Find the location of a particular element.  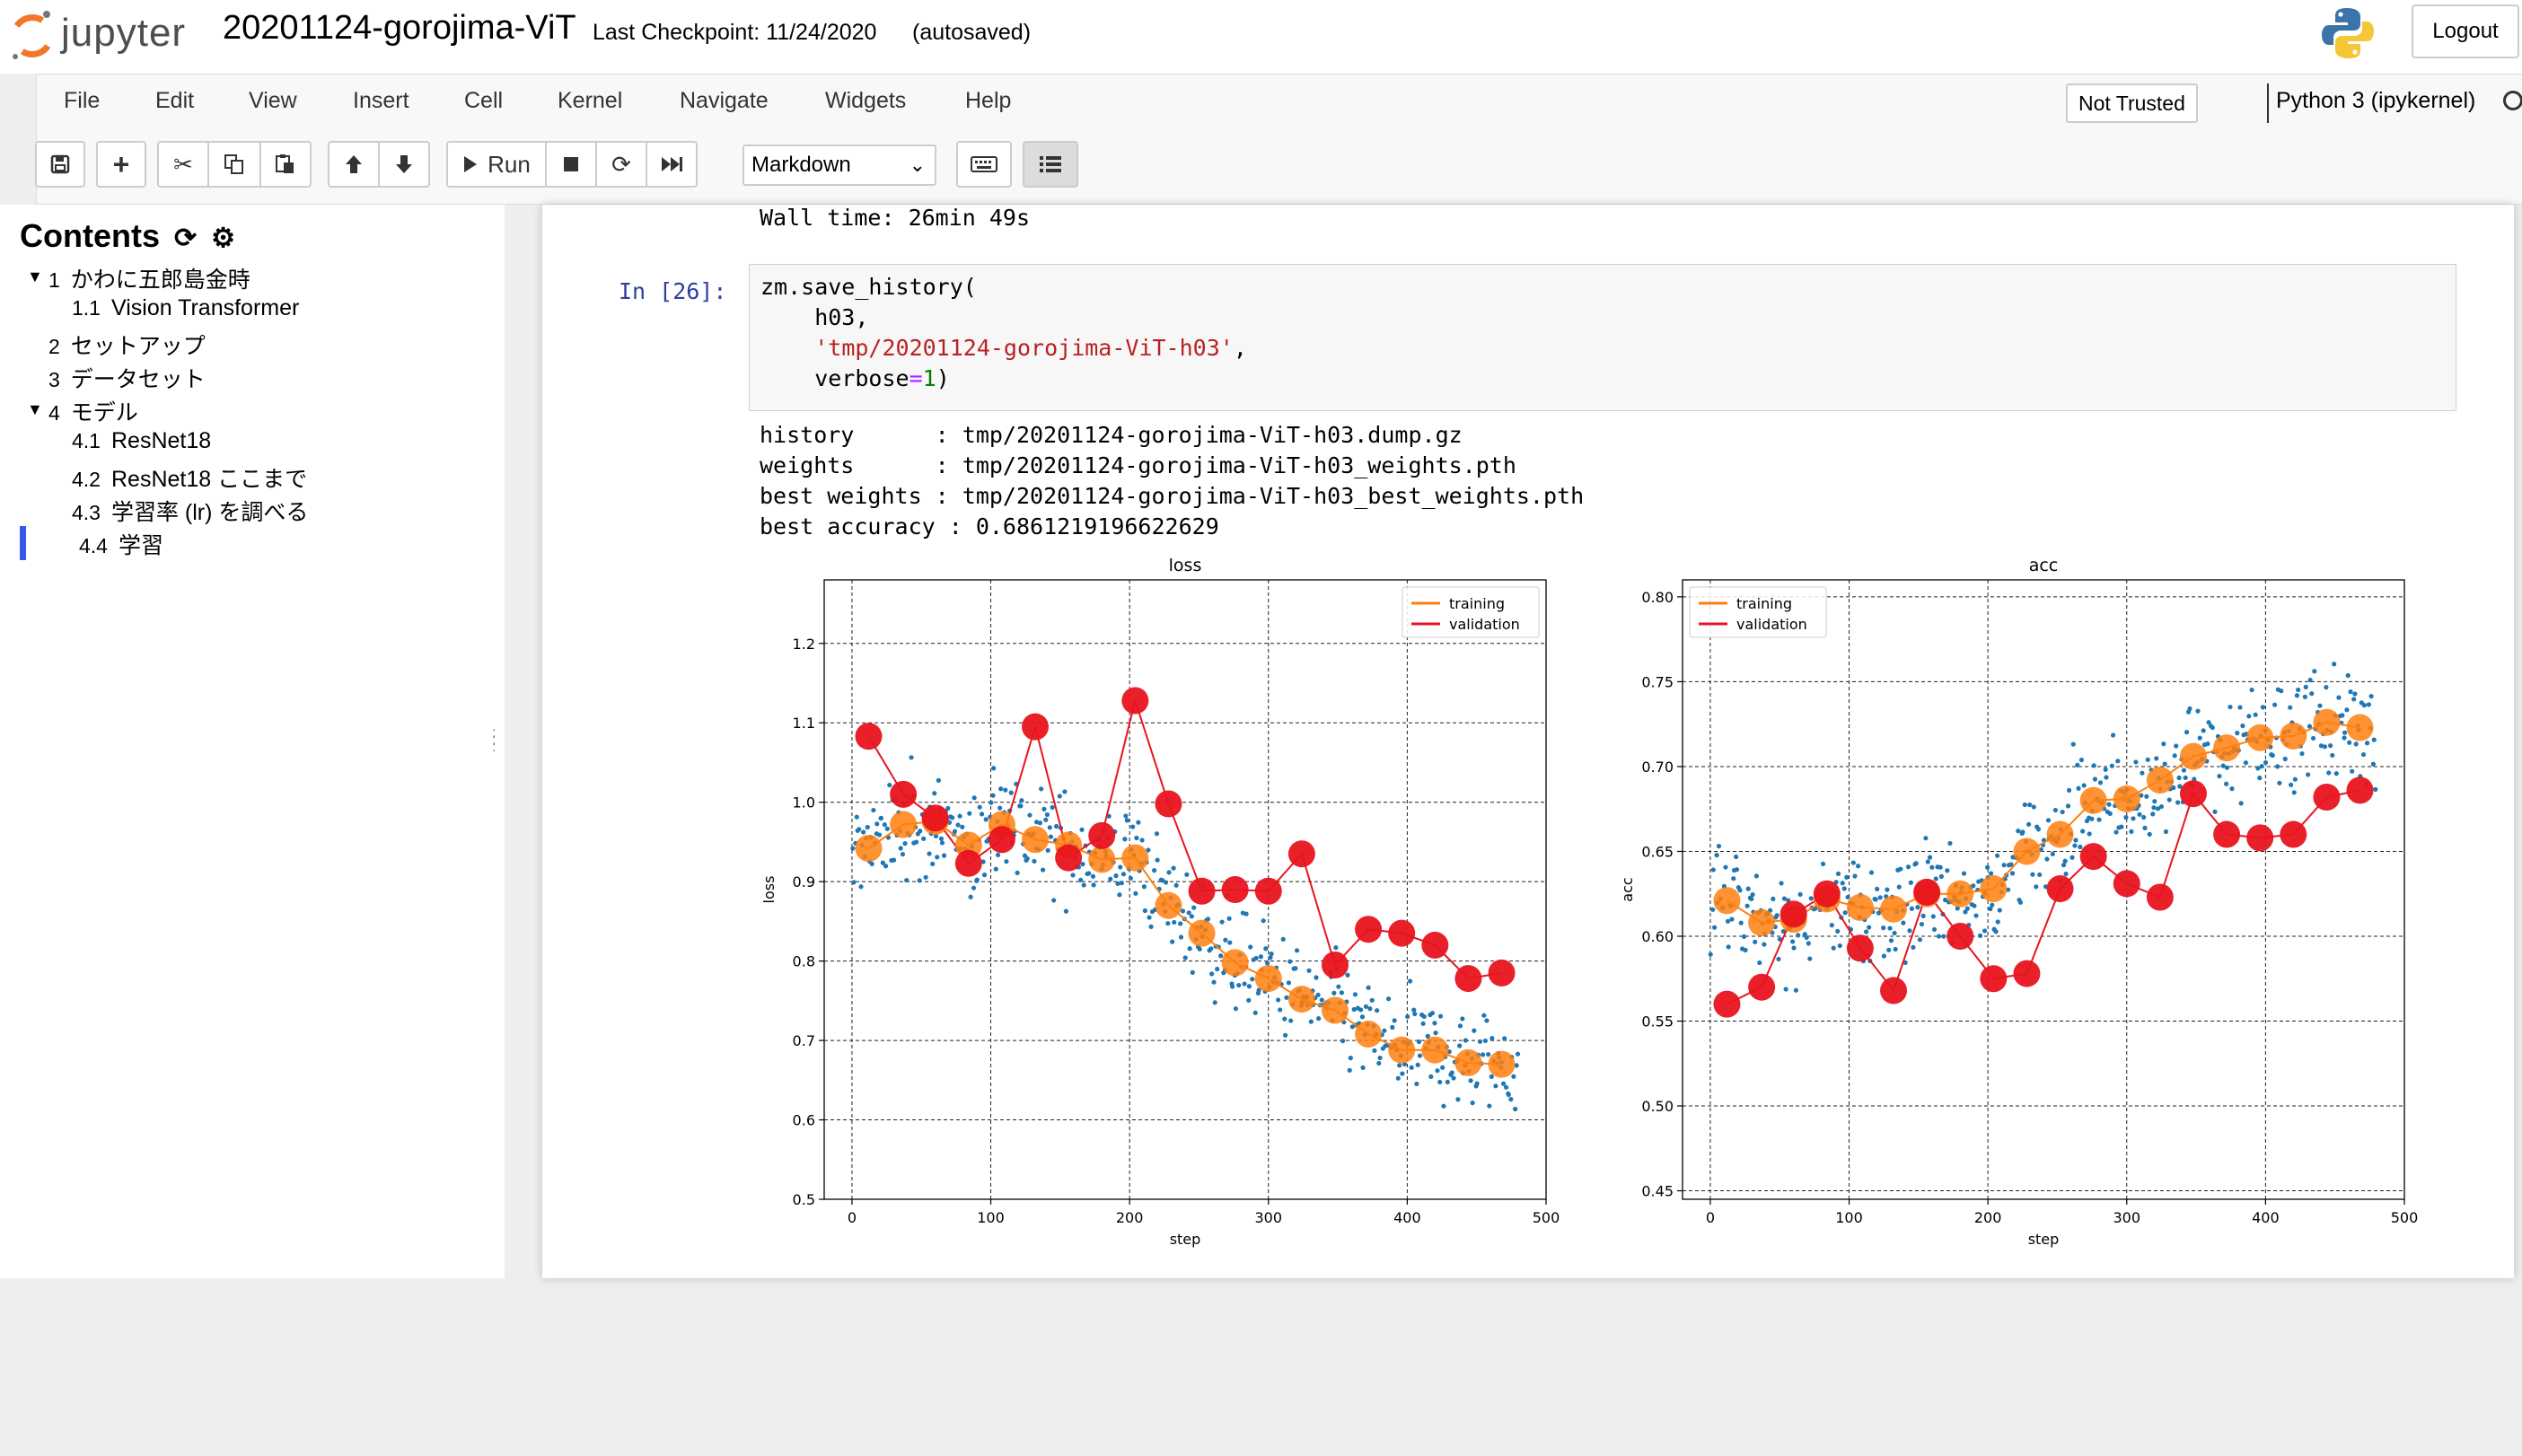

toc-item-4-4: 4.4 学習 is located at coordinates (121, 545).